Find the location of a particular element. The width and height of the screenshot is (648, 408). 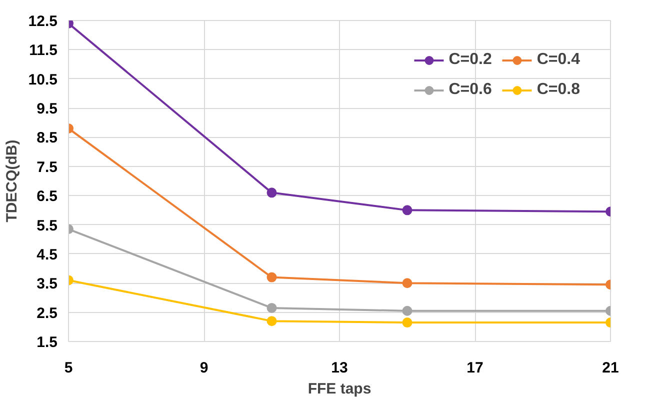

y-axis-title: TDECQ(dB) is located at coordinates (11, 181).